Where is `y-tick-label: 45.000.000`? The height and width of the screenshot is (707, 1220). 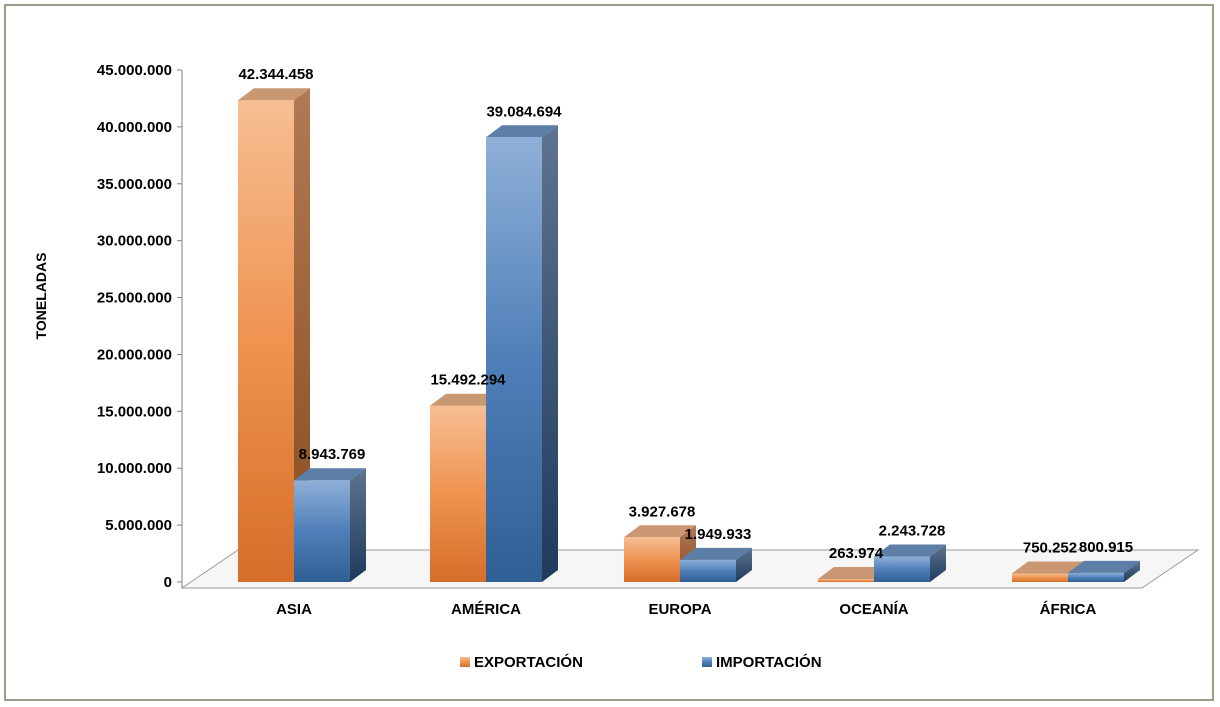 y-tick-label: 45.000.000 is located at coordinates (134, 70).